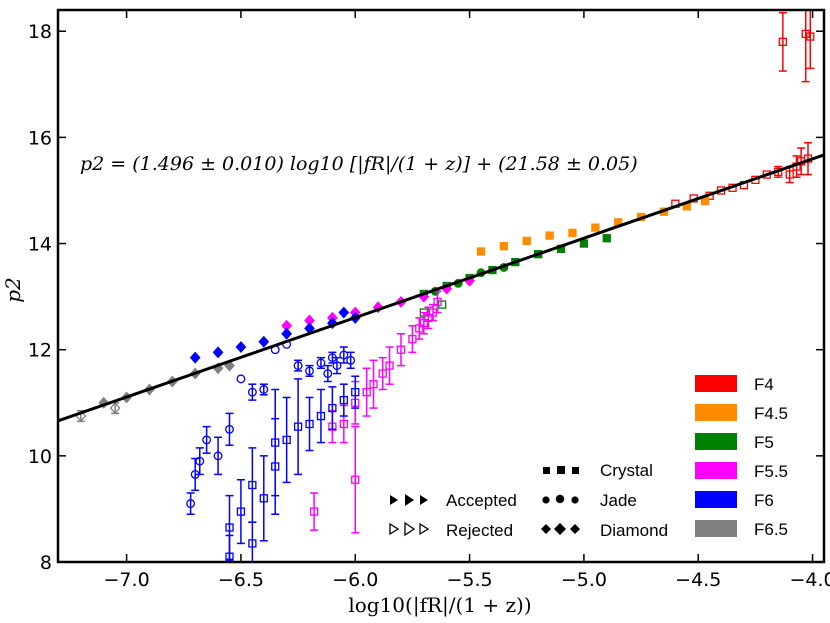 This screenshot has width=830, height=623. I want to click on legend-label-f4: F4, so click(764, 384).